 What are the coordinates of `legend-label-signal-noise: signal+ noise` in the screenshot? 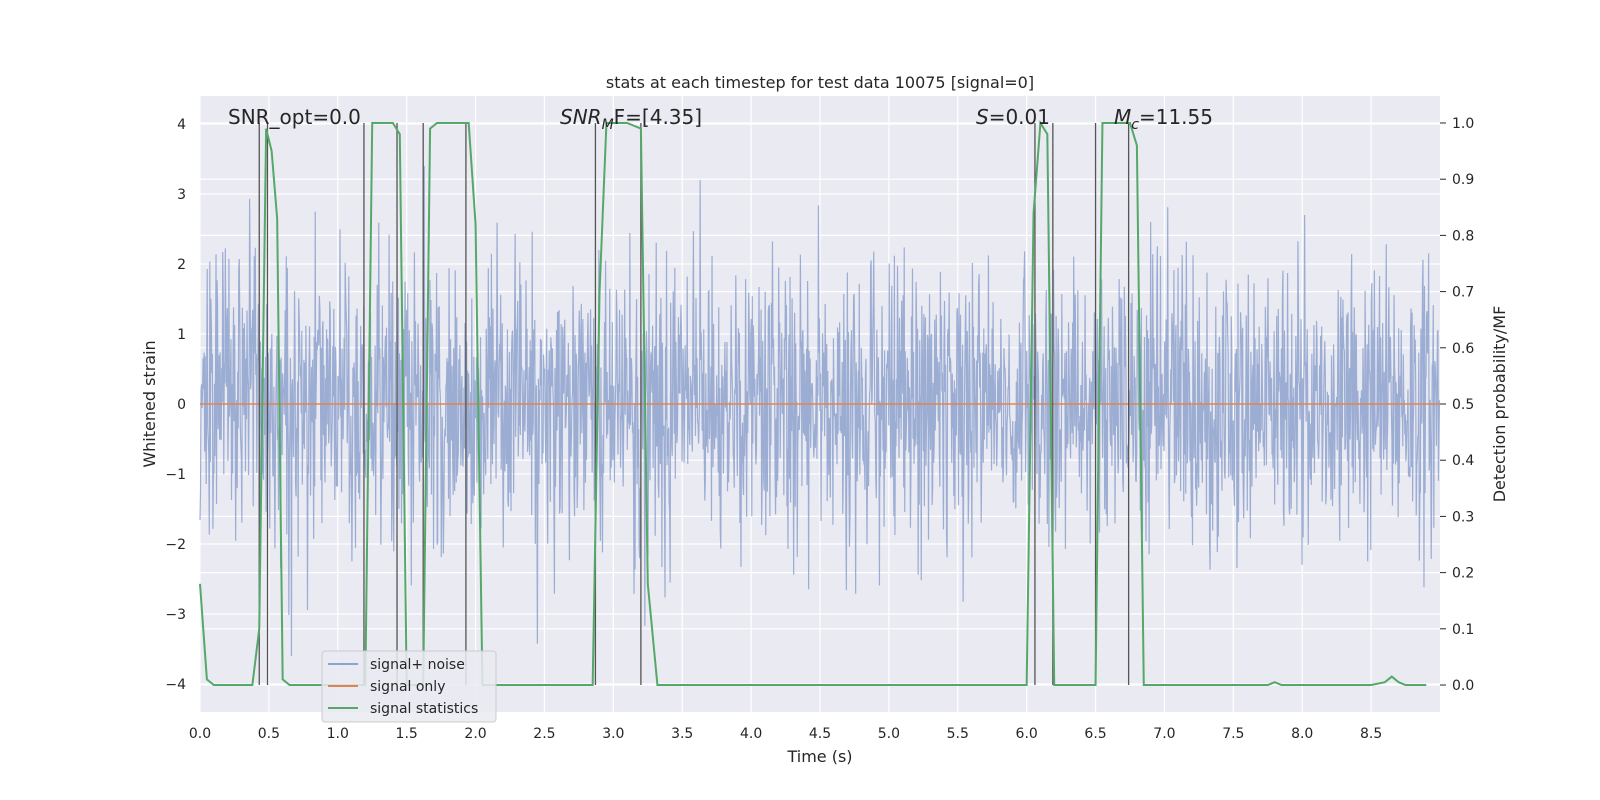 It's located at (417, 665).